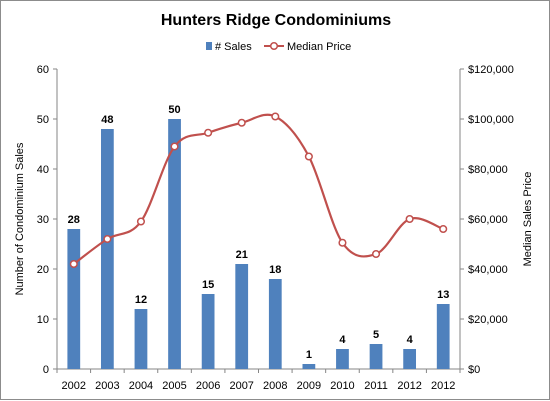  What do you see at coordinates (488, 320) in the screenshot?
I see `right-tick-label: $20,000` at bounding box center [488, 320].